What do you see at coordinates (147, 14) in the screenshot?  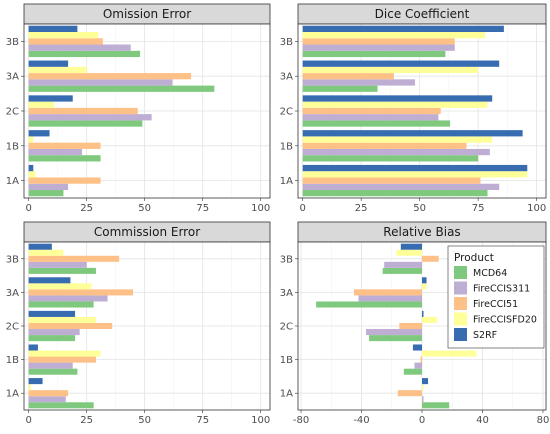 I see `panel-title: Omission Error` at bounding box center [147, 14].